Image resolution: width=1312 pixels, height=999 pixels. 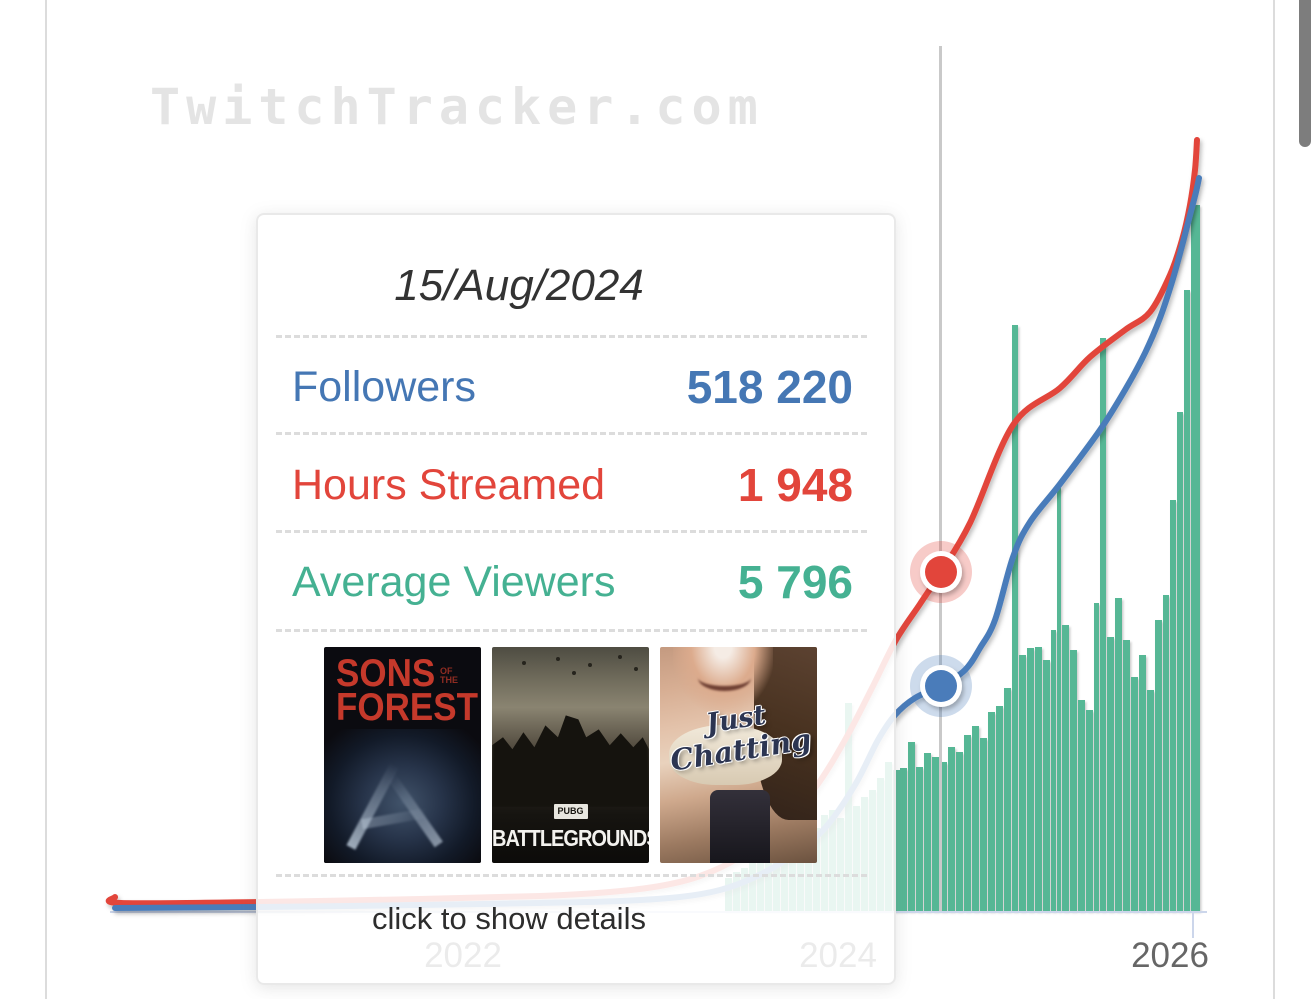 What do you see at coordinates (384, 386) in the screenshot?
I see `followers-label: Followers` at bounding box center [384, 386].